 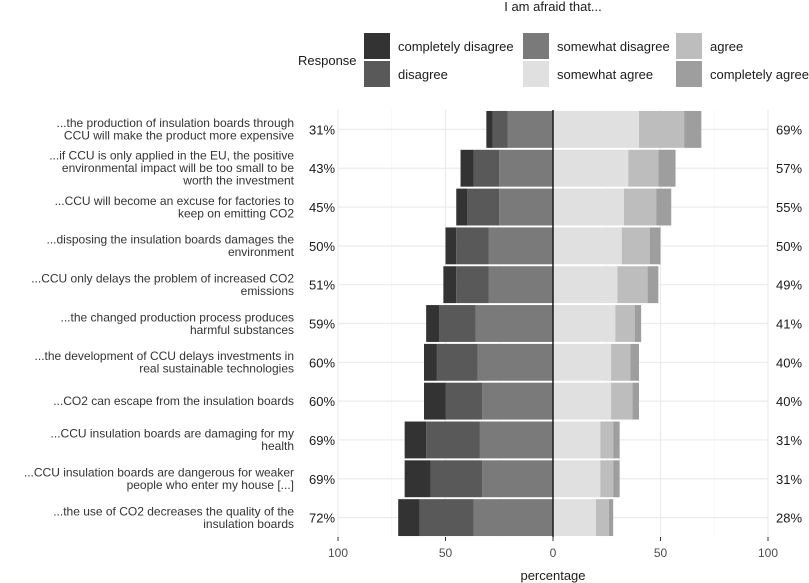 What do you see at coordinates (322, 246) in the screenshot?
I see `left-percent-label: 50%` at bounding box center [322, 246].